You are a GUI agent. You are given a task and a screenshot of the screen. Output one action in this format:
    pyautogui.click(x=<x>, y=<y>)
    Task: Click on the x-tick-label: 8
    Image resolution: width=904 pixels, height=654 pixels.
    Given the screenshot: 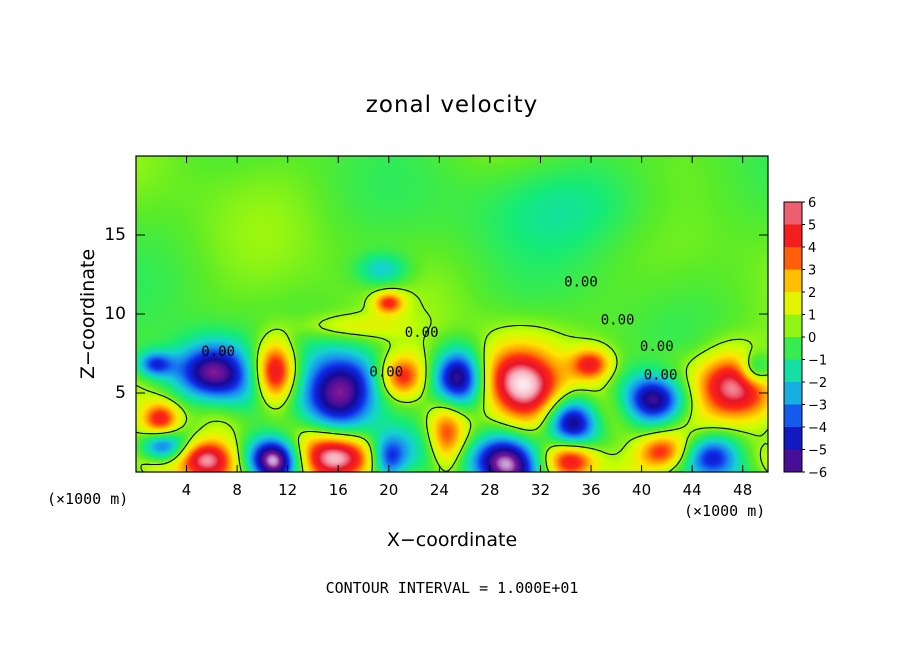 What is the action you would take?
    pyautogui.click(x=237, y=490)
    